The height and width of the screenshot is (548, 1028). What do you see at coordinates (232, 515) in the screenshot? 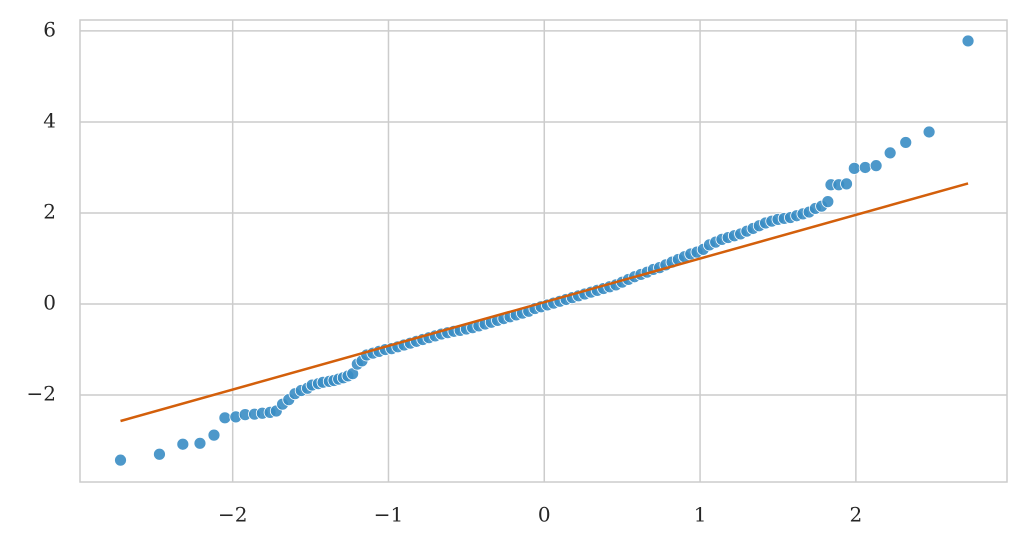
I see `x-tick-label: −2` at bounding box center [232, 515].